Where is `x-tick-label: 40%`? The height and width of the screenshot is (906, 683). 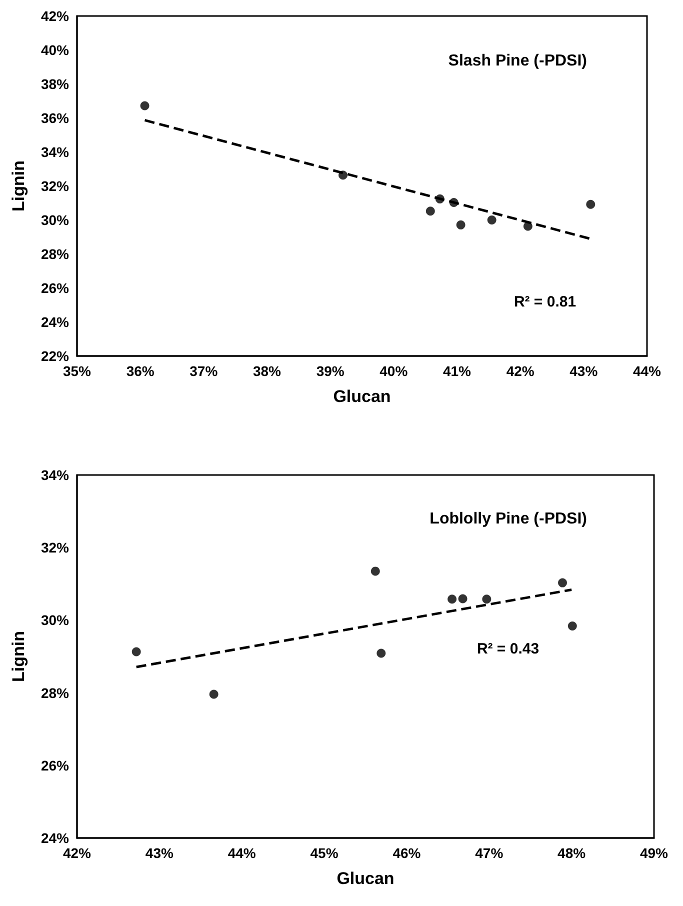
x-tick-label: 40% is located at coordinates (394, 371).